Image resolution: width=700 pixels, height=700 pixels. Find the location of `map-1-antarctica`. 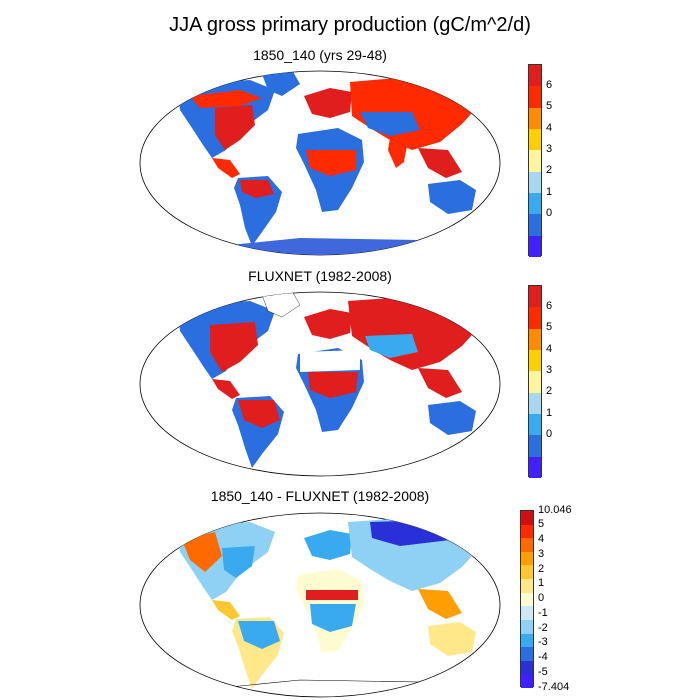

map-1-antarctica is located at coordinates (325, 246).